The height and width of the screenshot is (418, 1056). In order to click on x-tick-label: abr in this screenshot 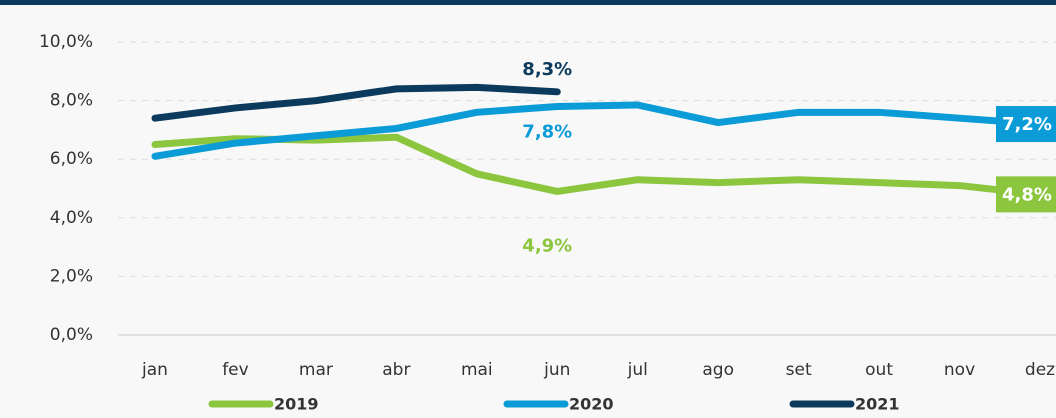, I will do `click(396, 370)`.